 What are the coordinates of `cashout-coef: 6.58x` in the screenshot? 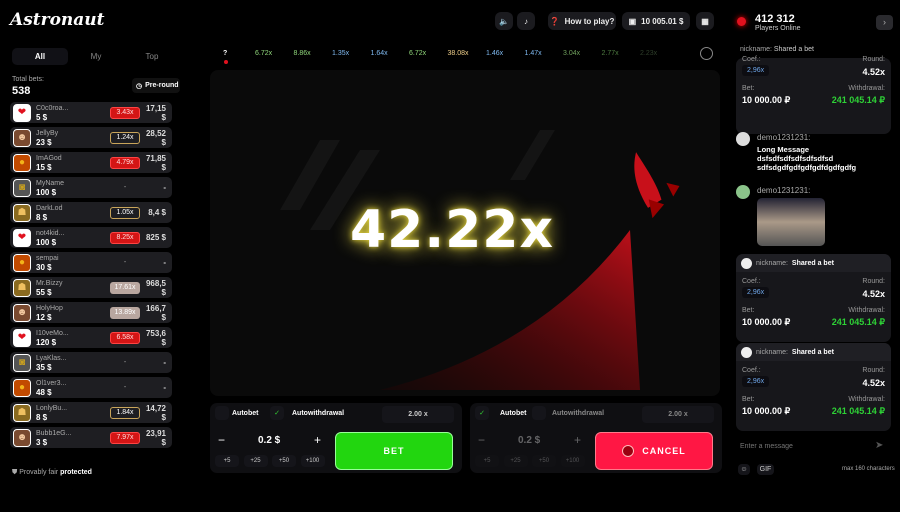 It's located at (125, 337).